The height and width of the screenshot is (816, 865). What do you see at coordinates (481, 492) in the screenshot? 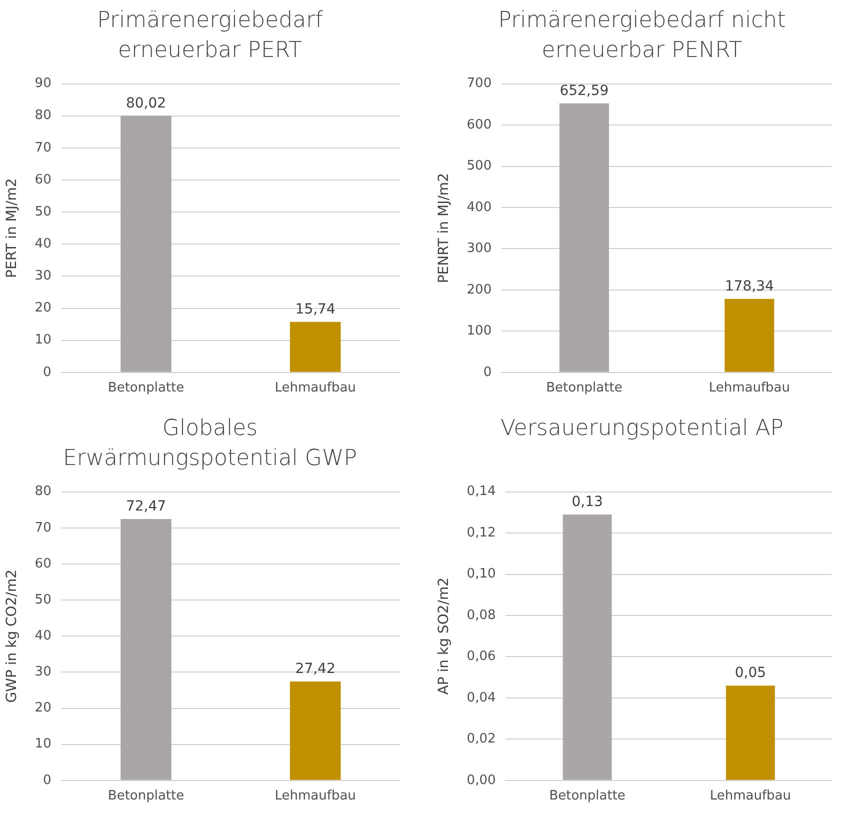
I see `y-tick-label: 0,14` at bounding box center [481, 492].